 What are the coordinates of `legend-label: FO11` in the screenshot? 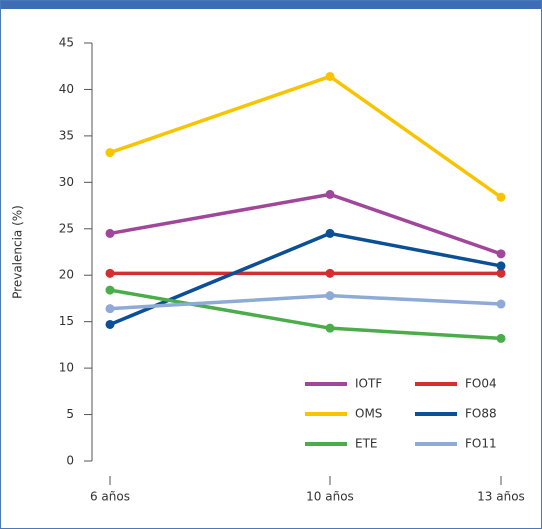 It's located at (481, 444).